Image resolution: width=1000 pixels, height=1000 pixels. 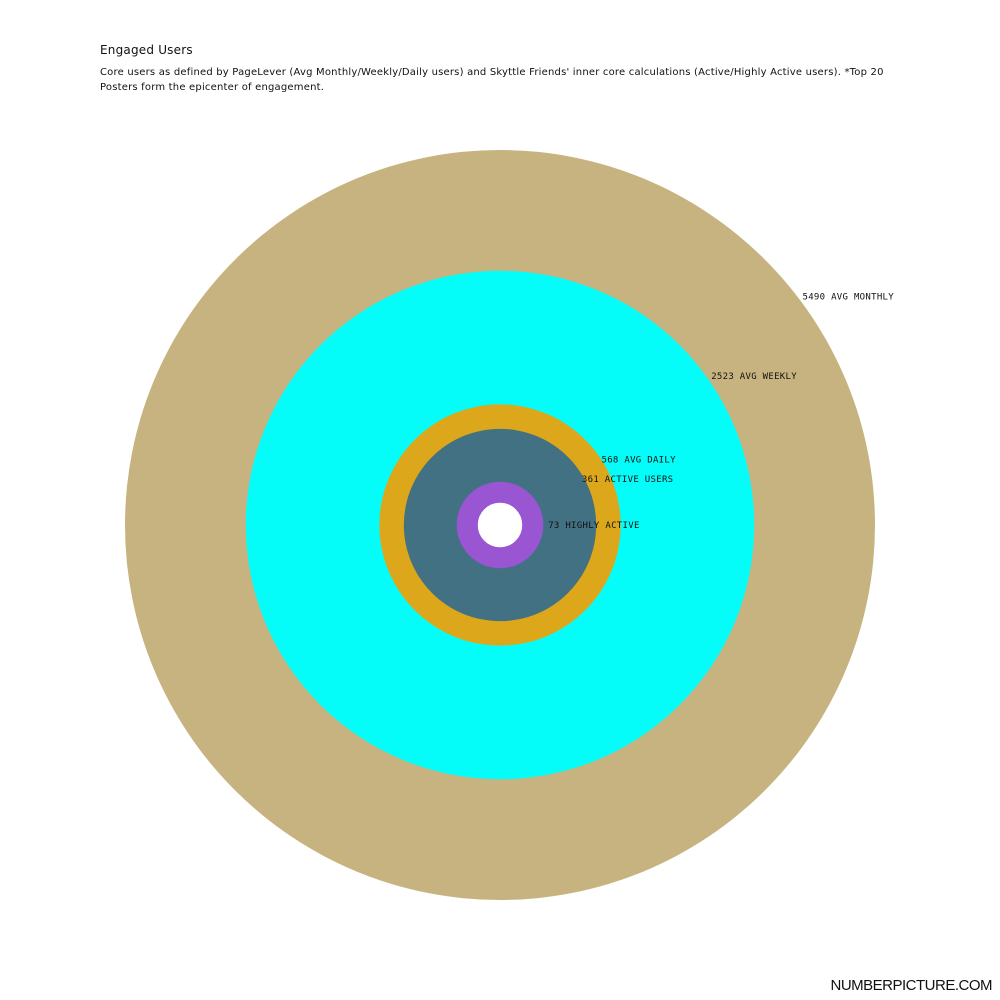 I want to click on chart-title: Engaged Users, so click(x=146, y=50).